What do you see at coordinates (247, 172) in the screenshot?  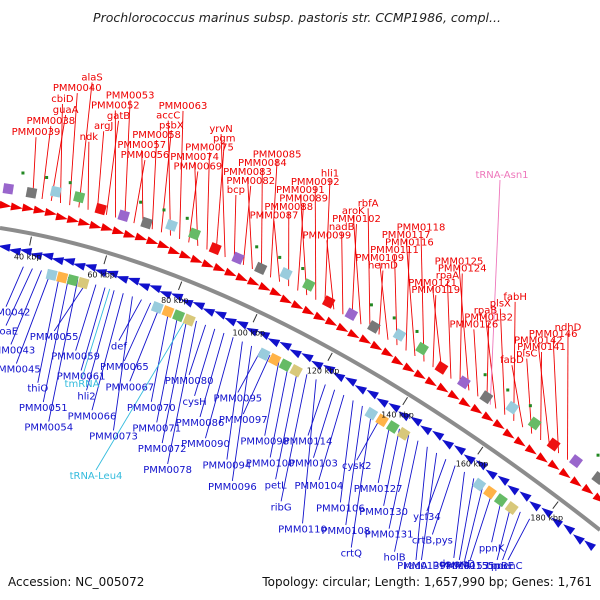 I see `gene-label: PMM0083` at bounding box center [247, 172].